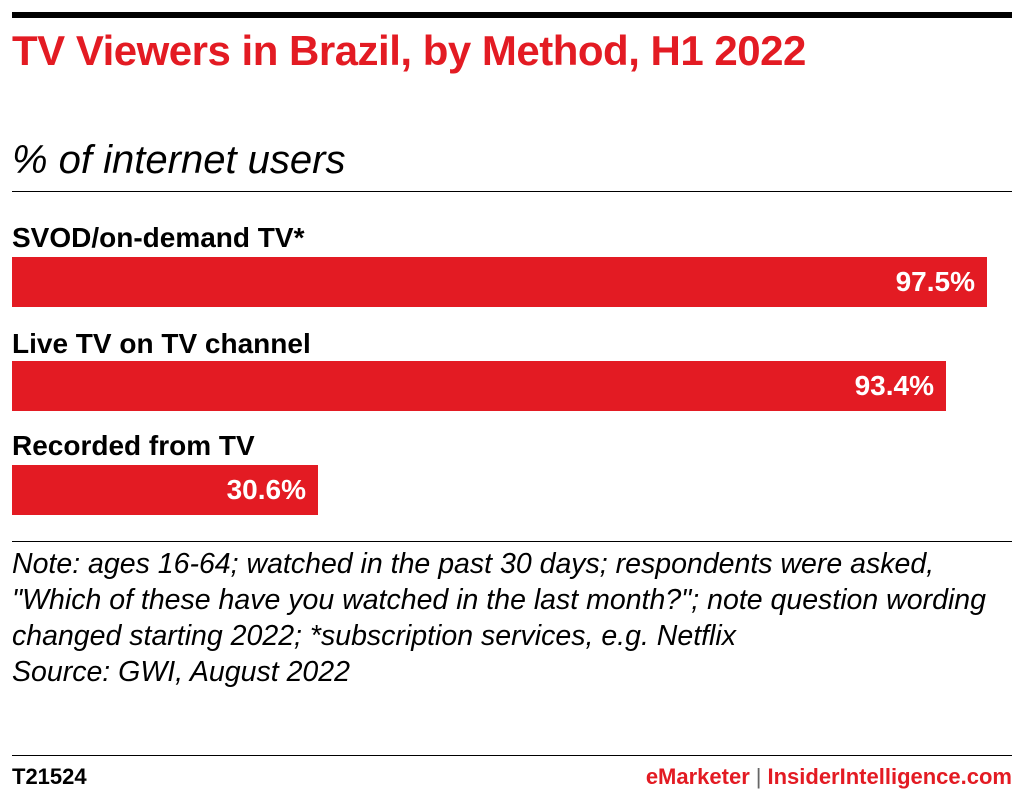 This screenshot has height=794, width=1024. I want to click on footer-divider, so click(512, 755).